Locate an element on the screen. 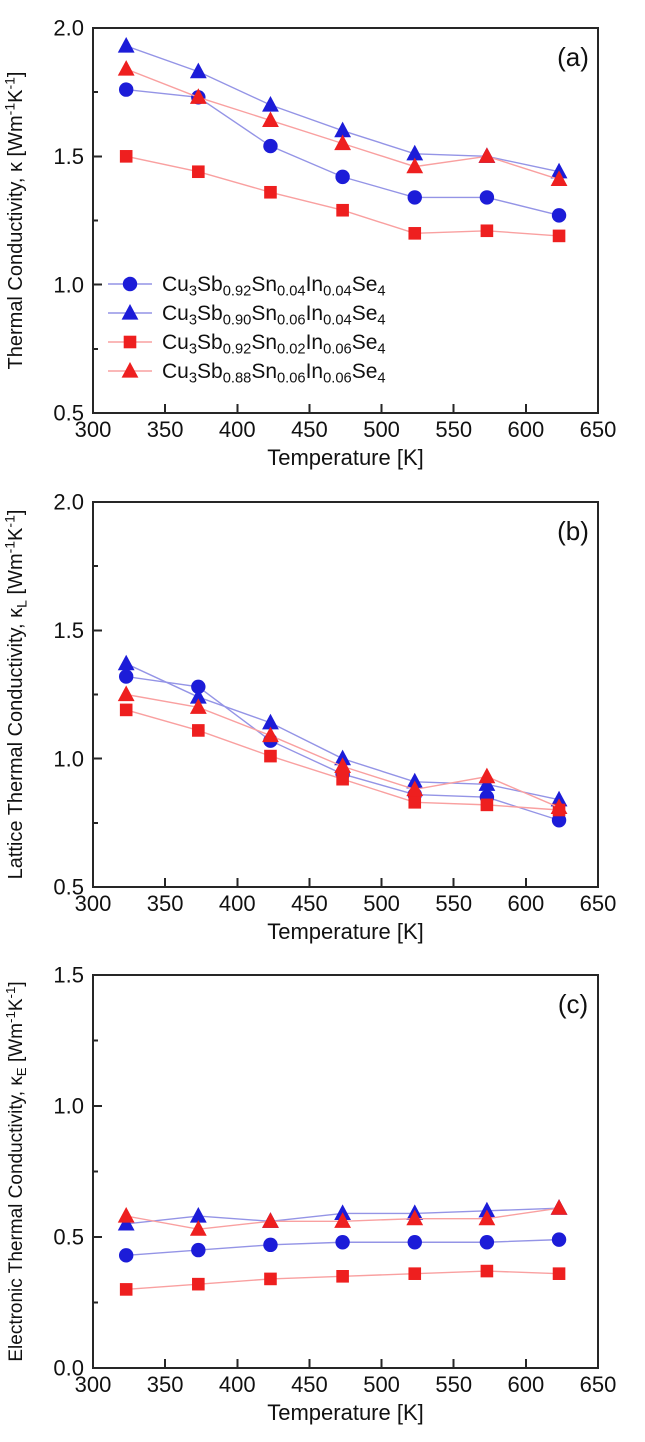 This screenshot has width=645, height=1442. legend-item: Cu3Sb0.90Sn0.06In0.04Se4 is located at coordinates (247, 315).